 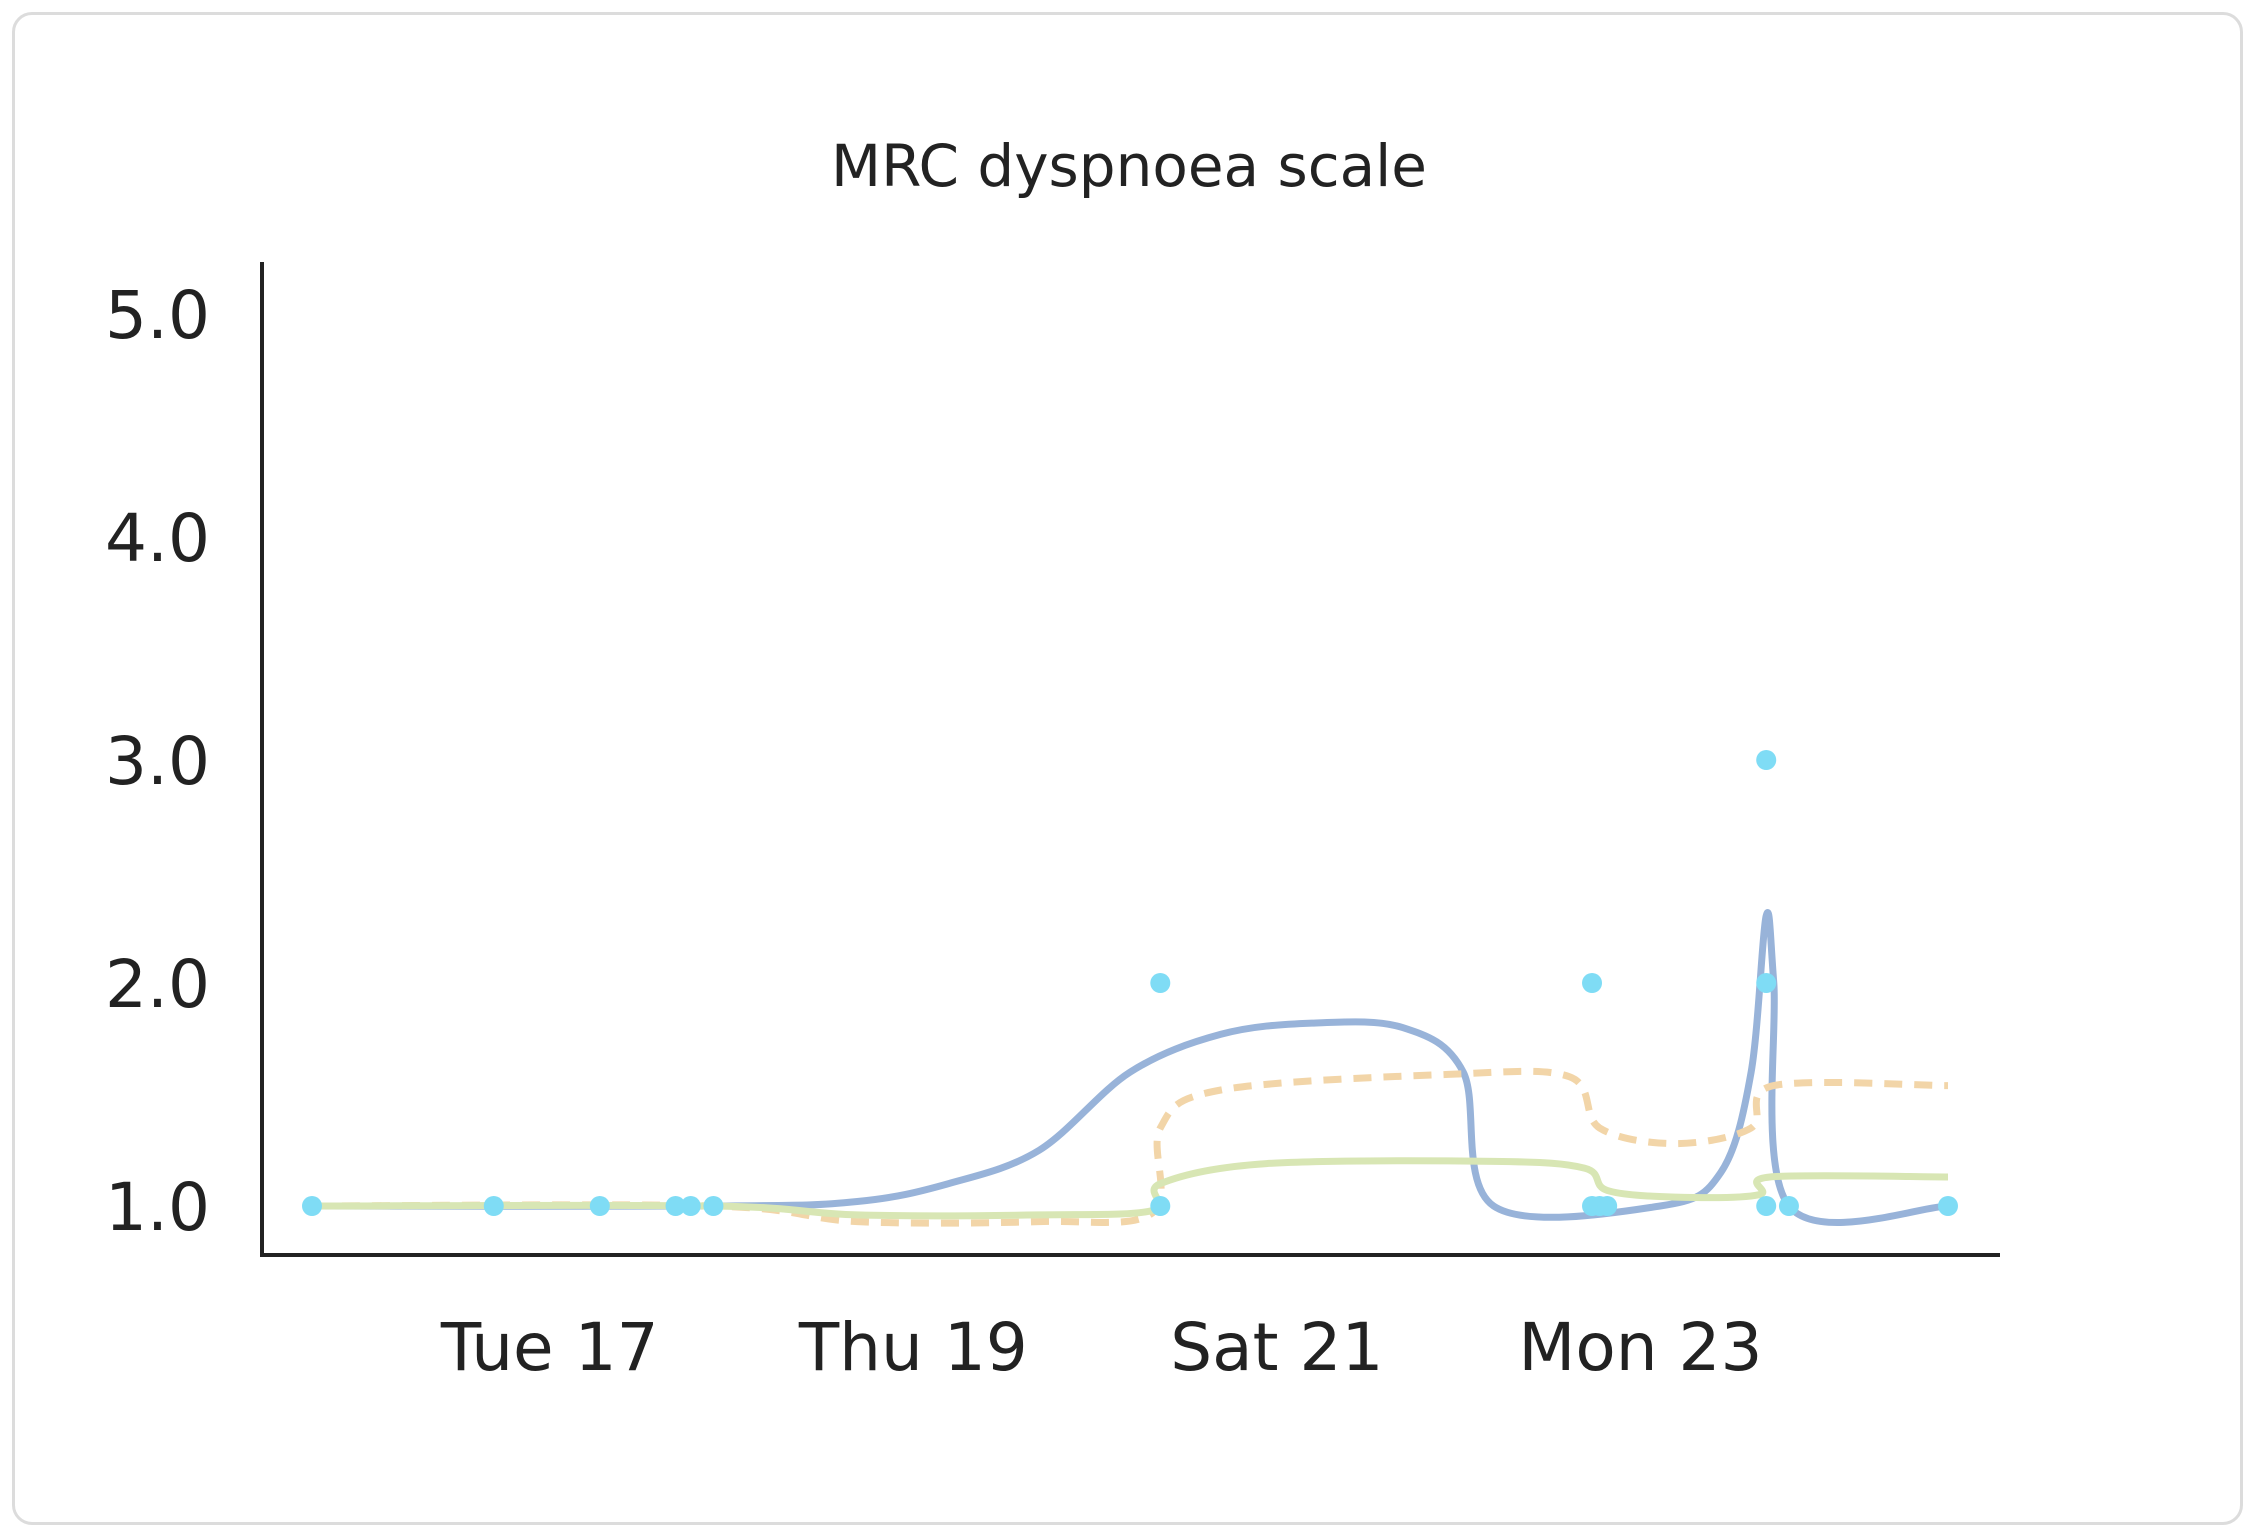 What do you see at coordinates (157, 315) in the screenshot?
I see `y-tick-label: 5.0` at bounding box center [157, 315].